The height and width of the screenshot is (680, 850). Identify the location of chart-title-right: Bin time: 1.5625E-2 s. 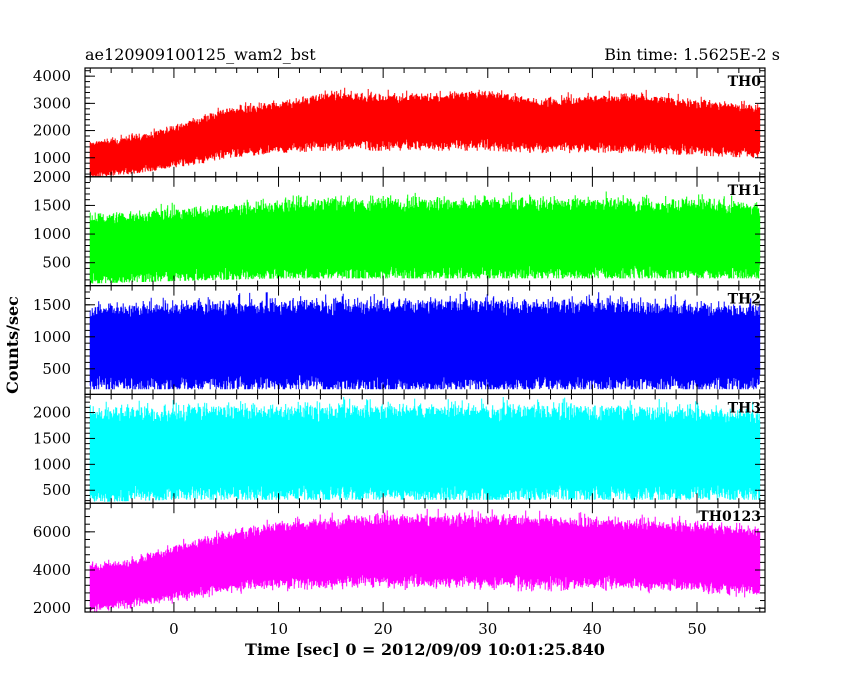
(692, 54).